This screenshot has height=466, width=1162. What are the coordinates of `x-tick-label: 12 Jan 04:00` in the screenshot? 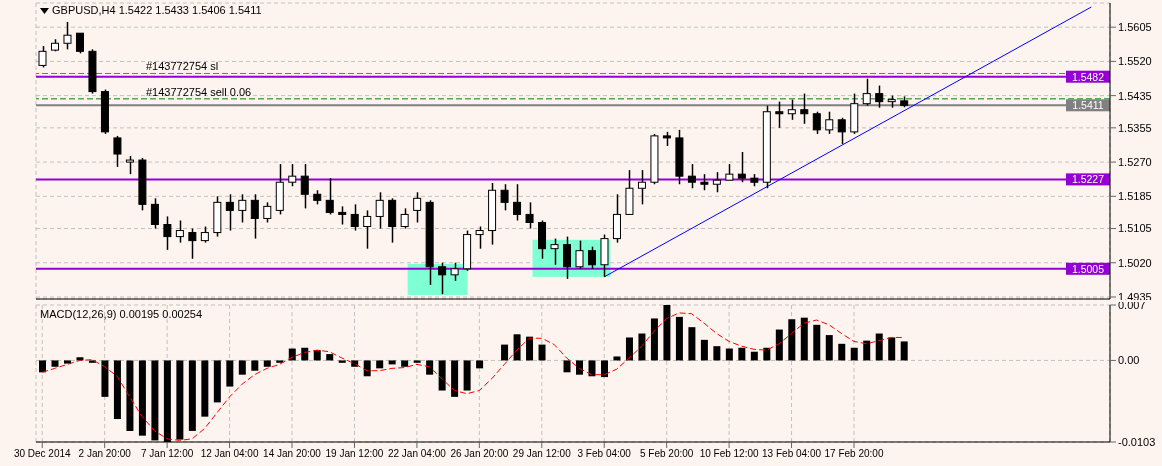 It's located at (229, 454).